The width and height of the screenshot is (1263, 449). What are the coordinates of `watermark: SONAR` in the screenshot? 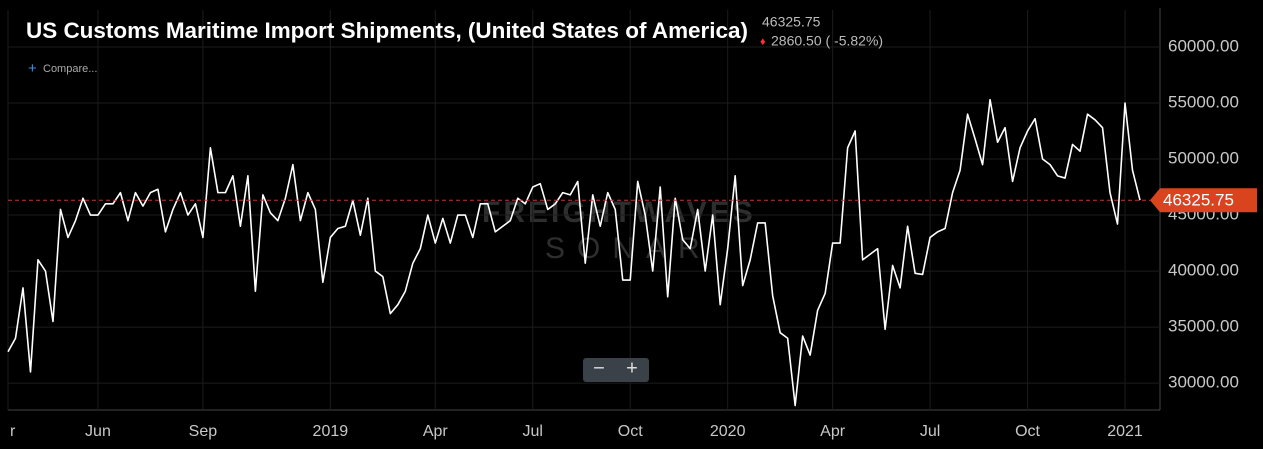 It's located at (628, 248).